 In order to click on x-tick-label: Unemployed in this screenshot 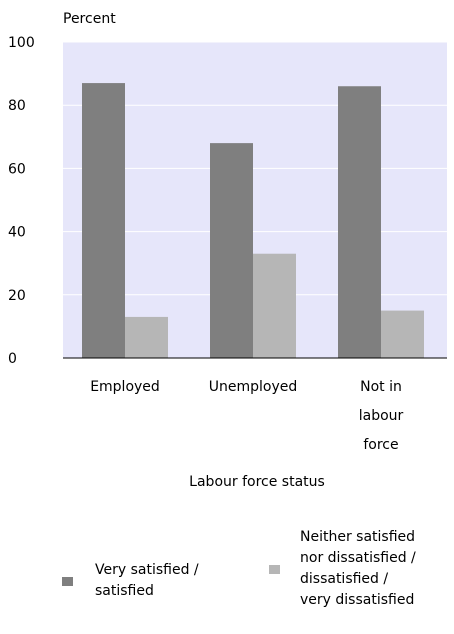, I will do `click(253, 387)`.